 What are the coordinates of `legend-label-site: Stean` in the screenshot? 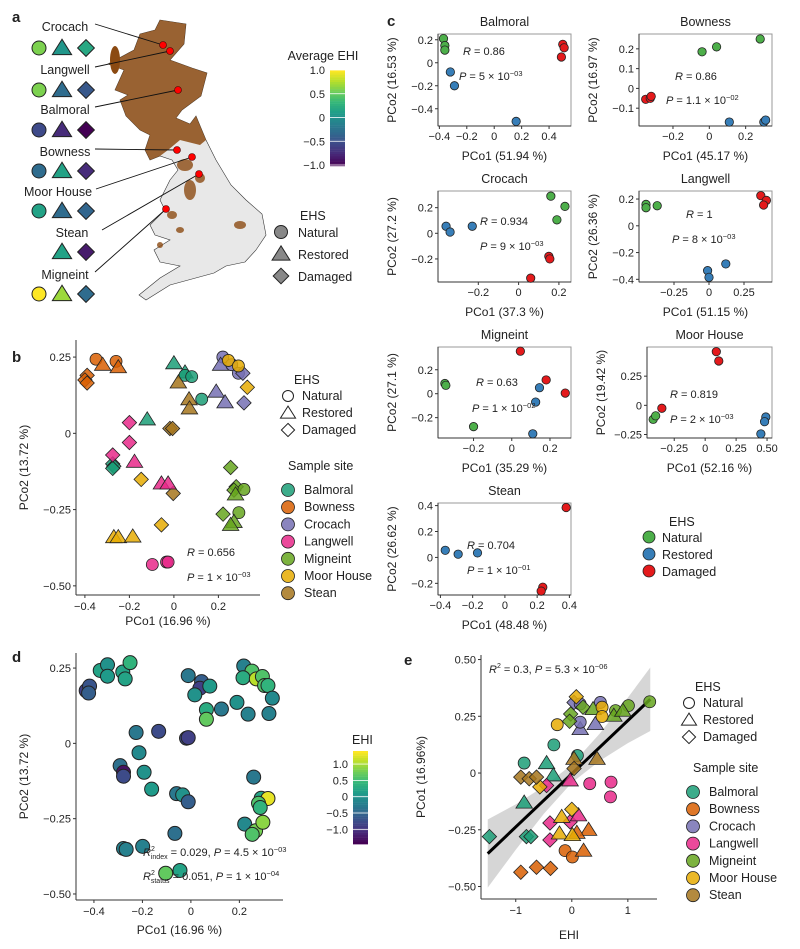 It's located at (725, 895).